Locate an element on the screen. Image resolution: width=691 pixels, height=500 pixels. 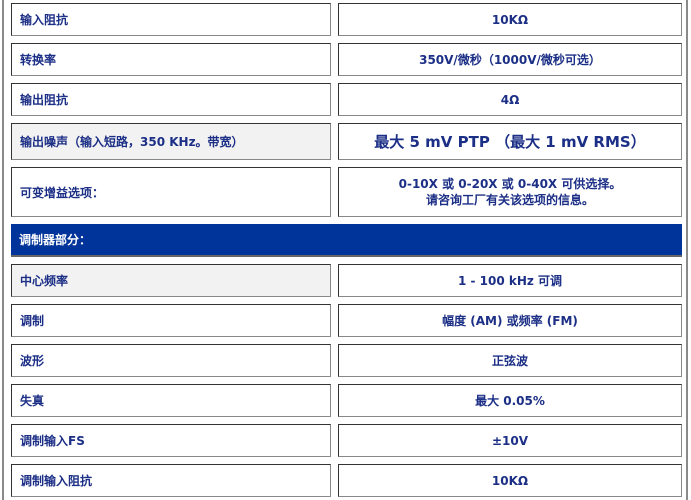
spec-label: 调制 is located at coordinates (171, 320).